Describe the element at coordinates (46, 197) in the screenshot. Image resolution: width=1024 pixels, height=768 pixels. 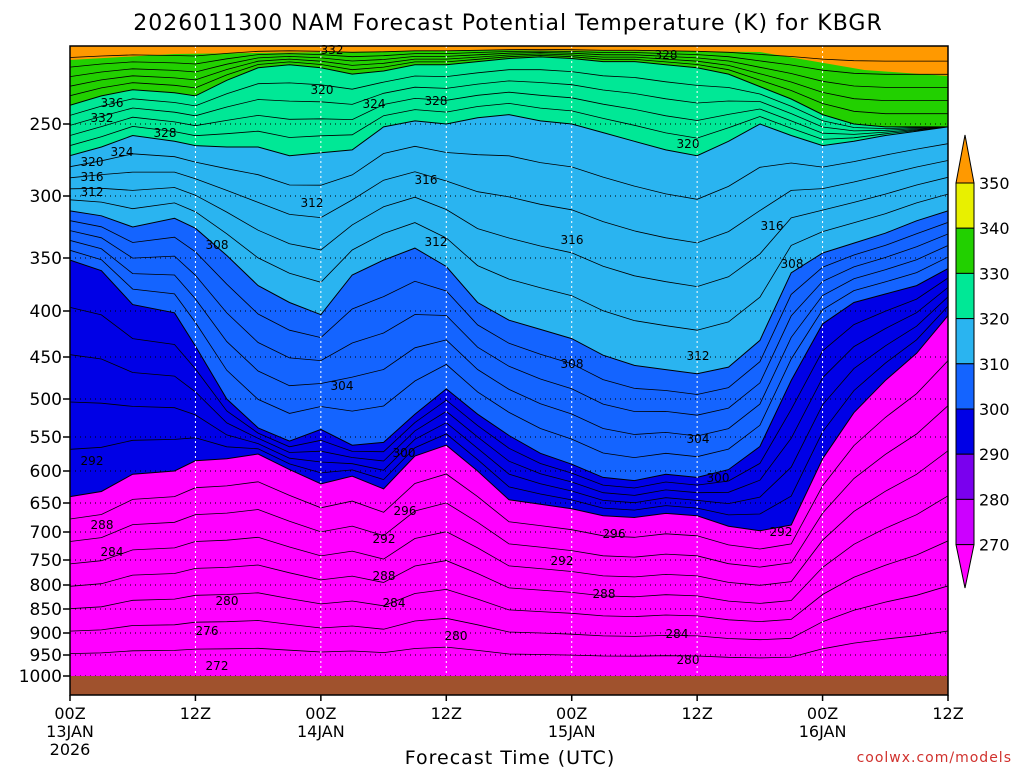
I see `y-tick-label: 300` at that location.